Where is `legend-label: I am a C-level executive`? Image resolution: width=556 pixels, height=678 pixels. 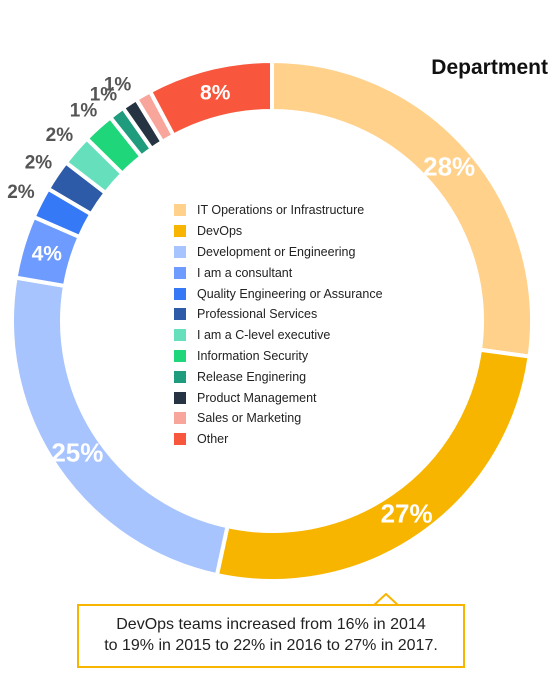 legend-label: I am a C-level executive is located at coordinates (264, 335).